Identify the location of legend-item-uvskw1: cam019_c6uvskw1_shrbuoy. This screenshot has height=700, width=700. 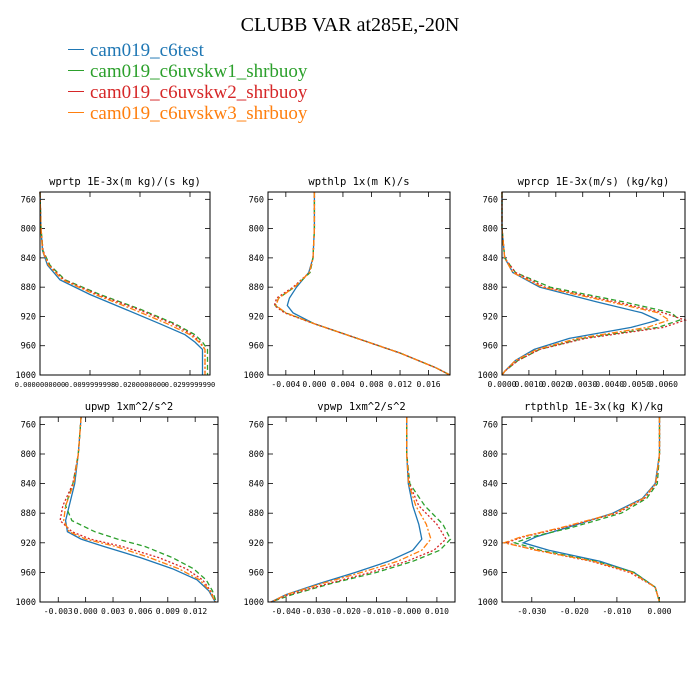
(187, 71).